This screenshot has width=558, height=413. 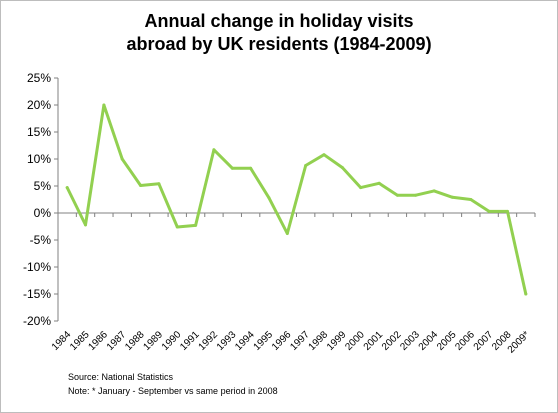 What do you see at coordinates (410, 341) in the screenshot?
I see `x-tick-label: 2003` at bounding box center [410, 341].